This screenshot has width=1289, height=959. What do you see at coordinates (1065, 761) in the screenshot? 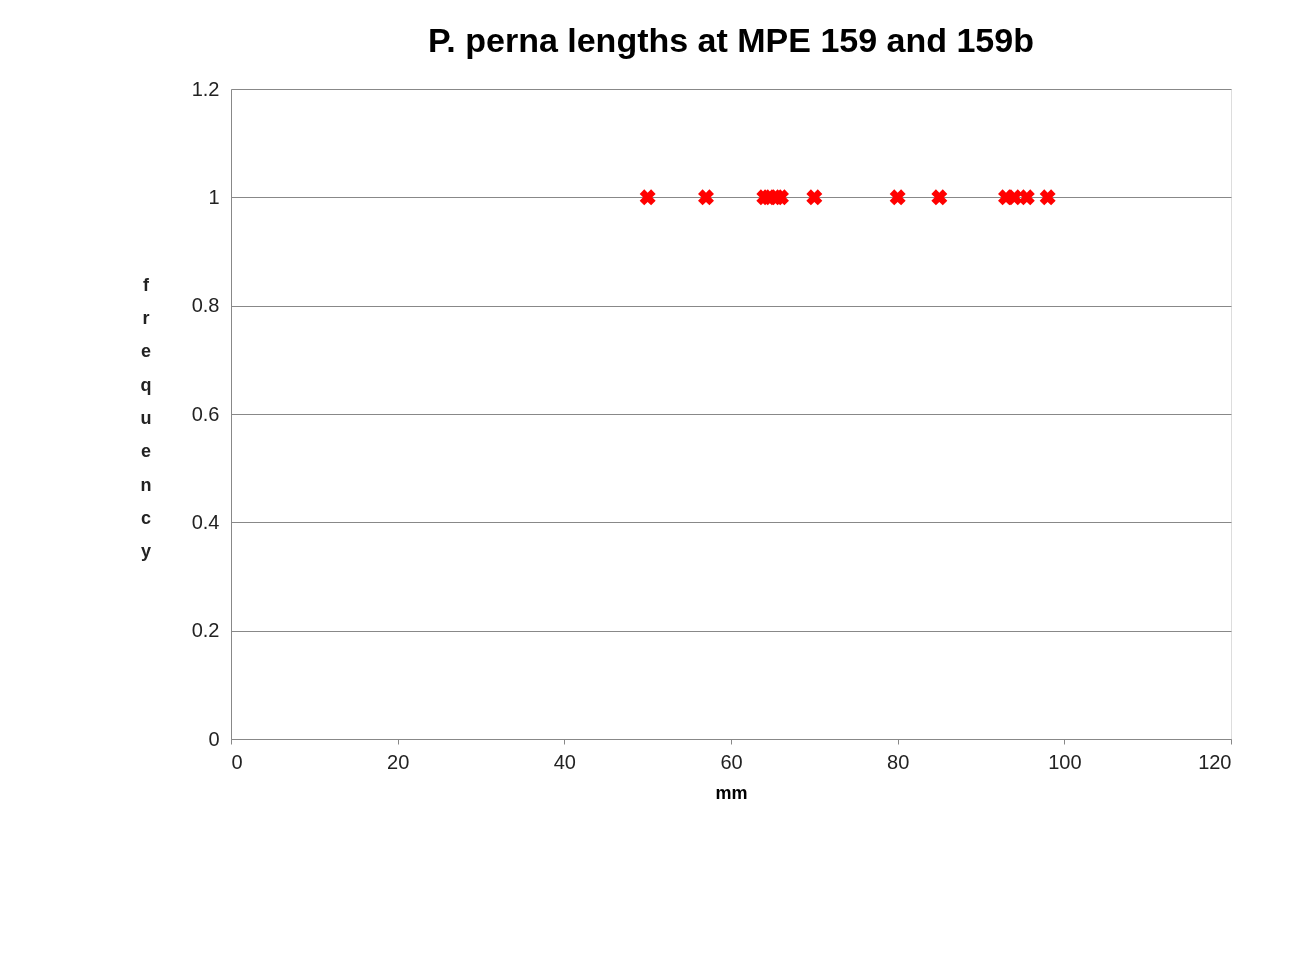
I see `x-tick-label: 100` at bounding box center [1065, 761].